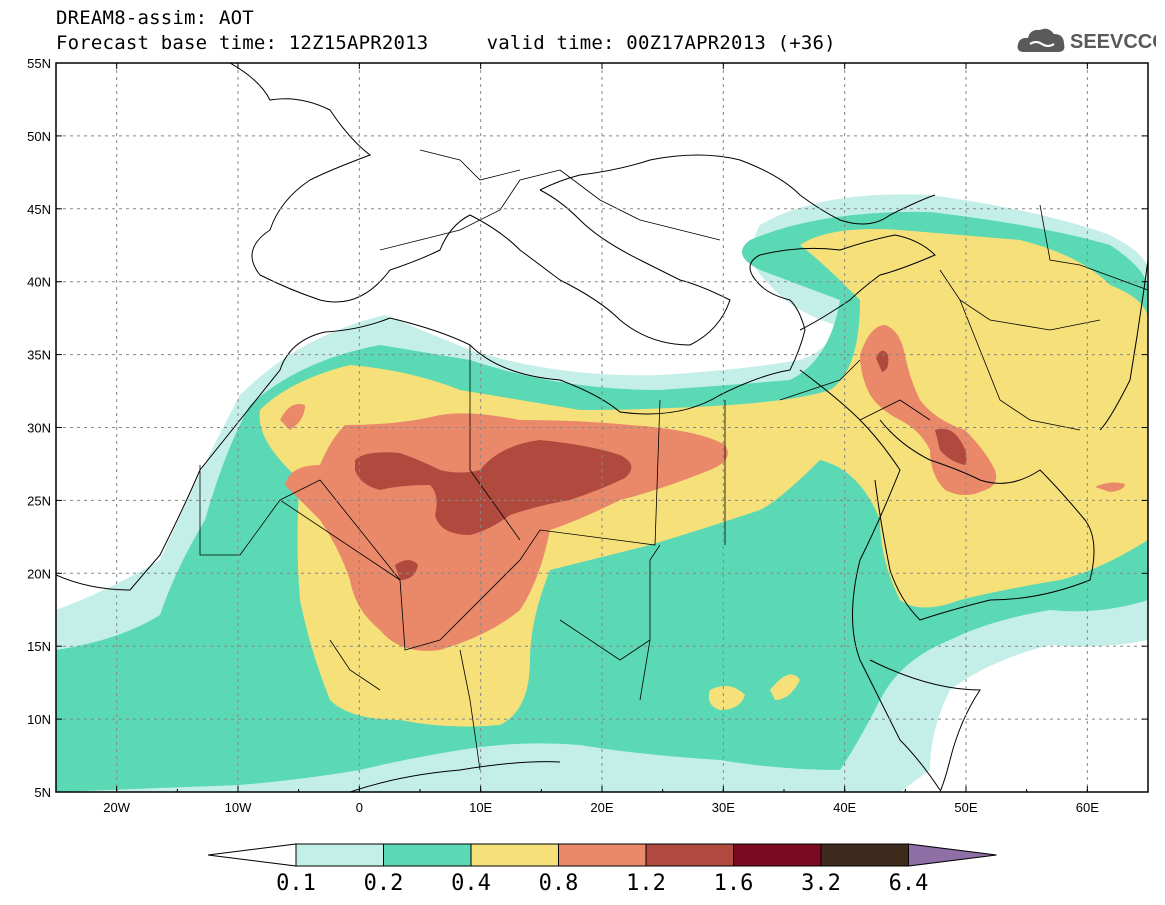  I want to click on lat-label: 55N, so click(39, 63).